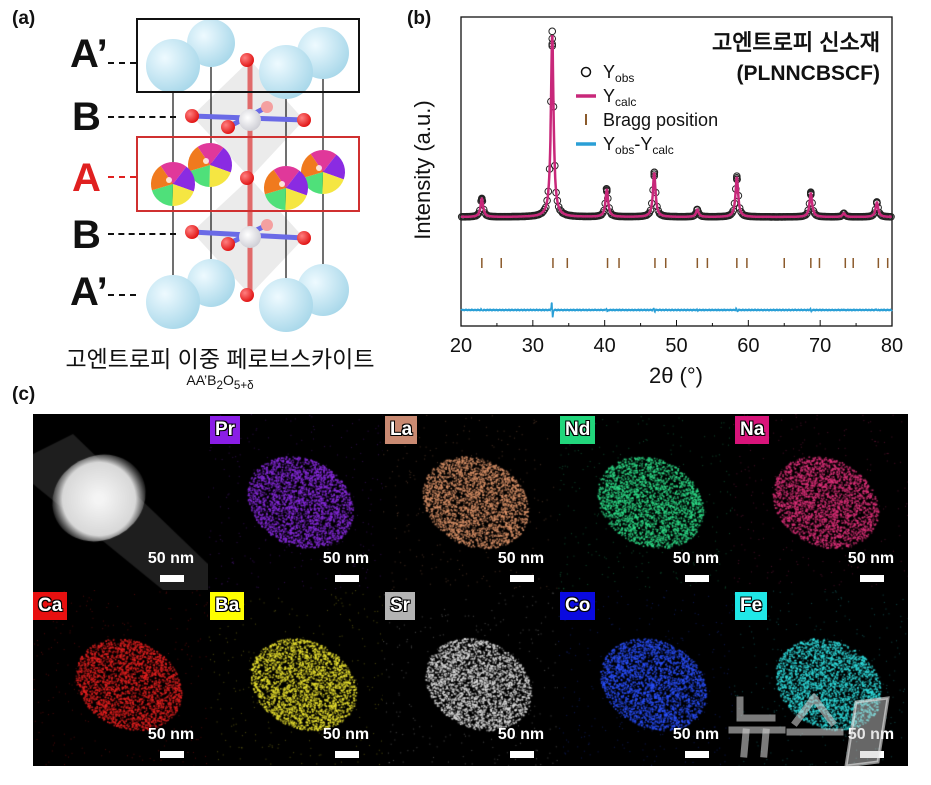 This screenshot has width=931, height=785. I want to click on element-label-na: Na, so click(752, 430).